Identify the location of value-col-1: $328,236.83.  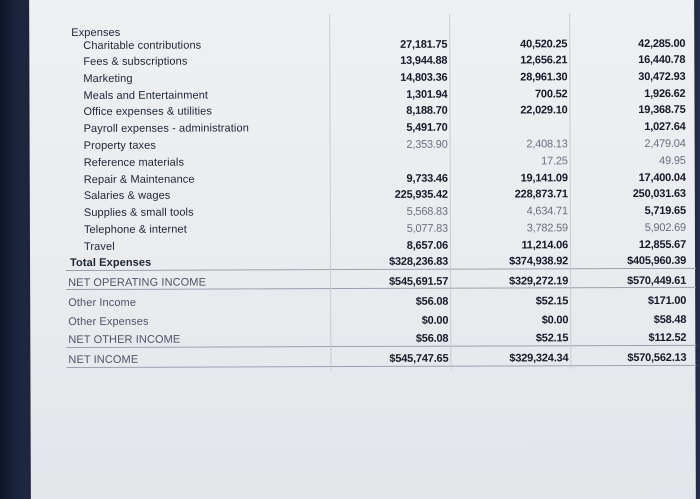
(419, 261).